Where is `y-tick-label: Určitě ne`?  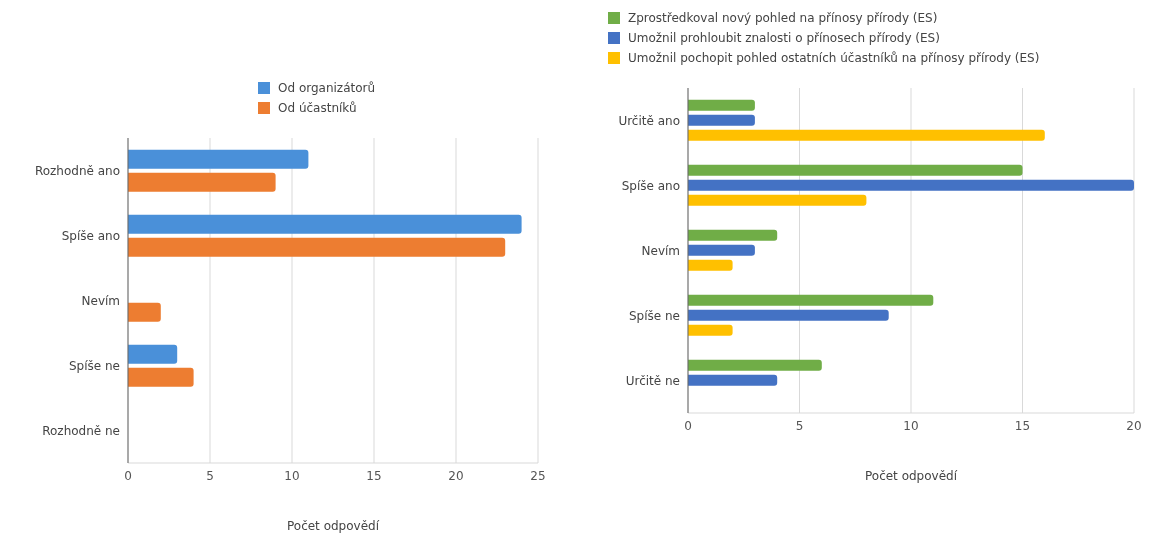
y-tick-label: Určitě ne is located at coordinates (652, 380).